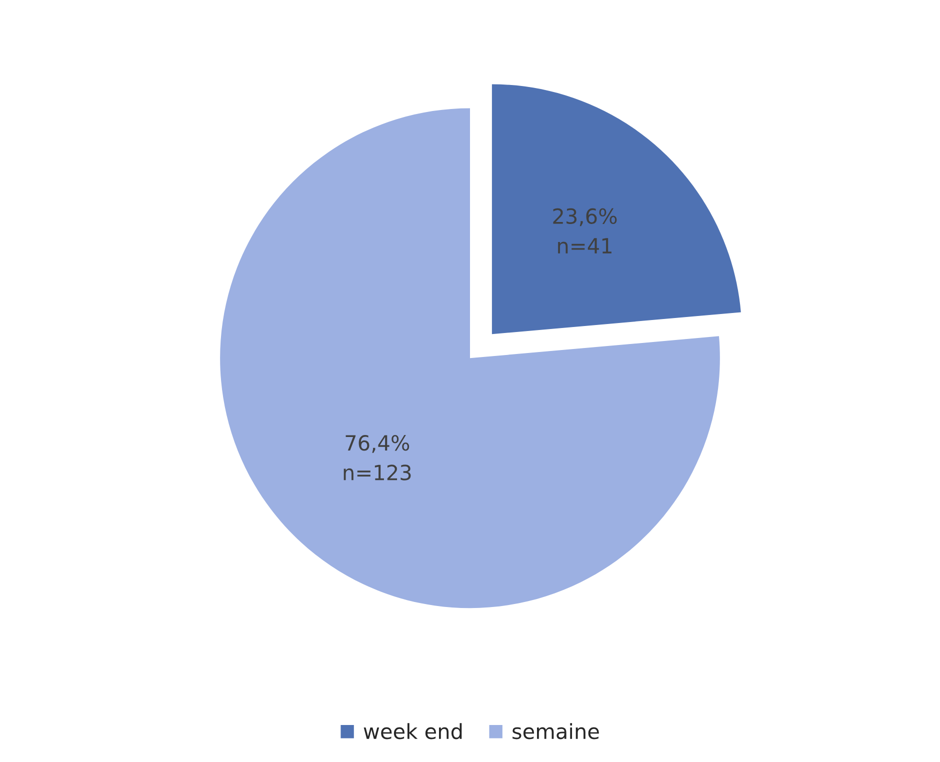 The image size is (940, 762). Describe the element at coordinates (585, 231) in the screenshot. I see `data-label: 23,6% n=41` at that location.